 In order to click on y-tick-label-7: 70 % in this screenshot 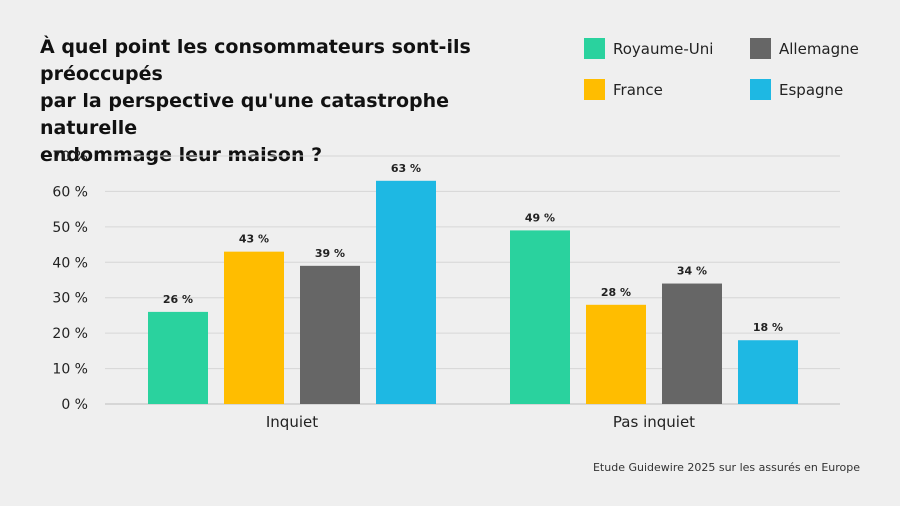, I will do `click(70, 157)`.